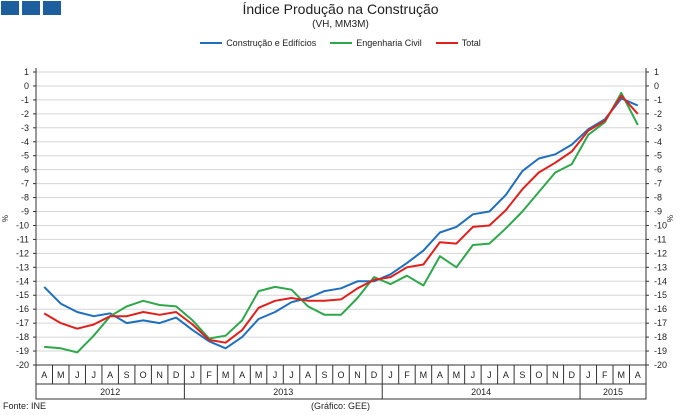  I want to click on y-axis-label-right: %, so click(670, 218).